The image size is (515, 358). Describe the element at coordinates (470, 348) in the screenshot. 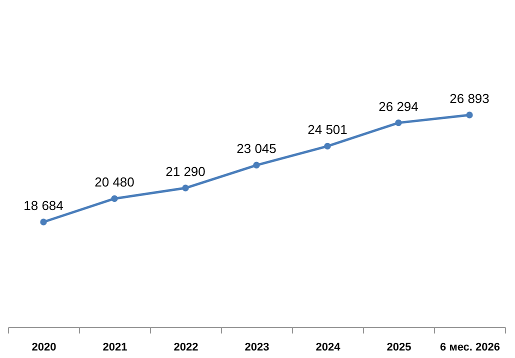

I see `x-tick-label: 6 мес. 2026` at that location.